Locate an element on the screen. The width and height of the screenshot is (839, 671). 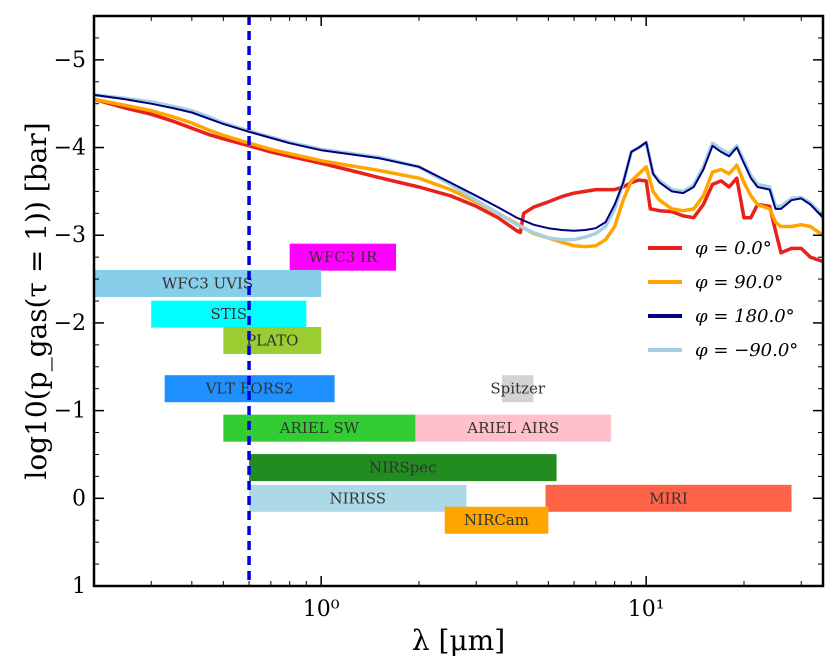
band-label-wfc3-uvis: WFC3 UVIS is located at coordinates (207, 283).